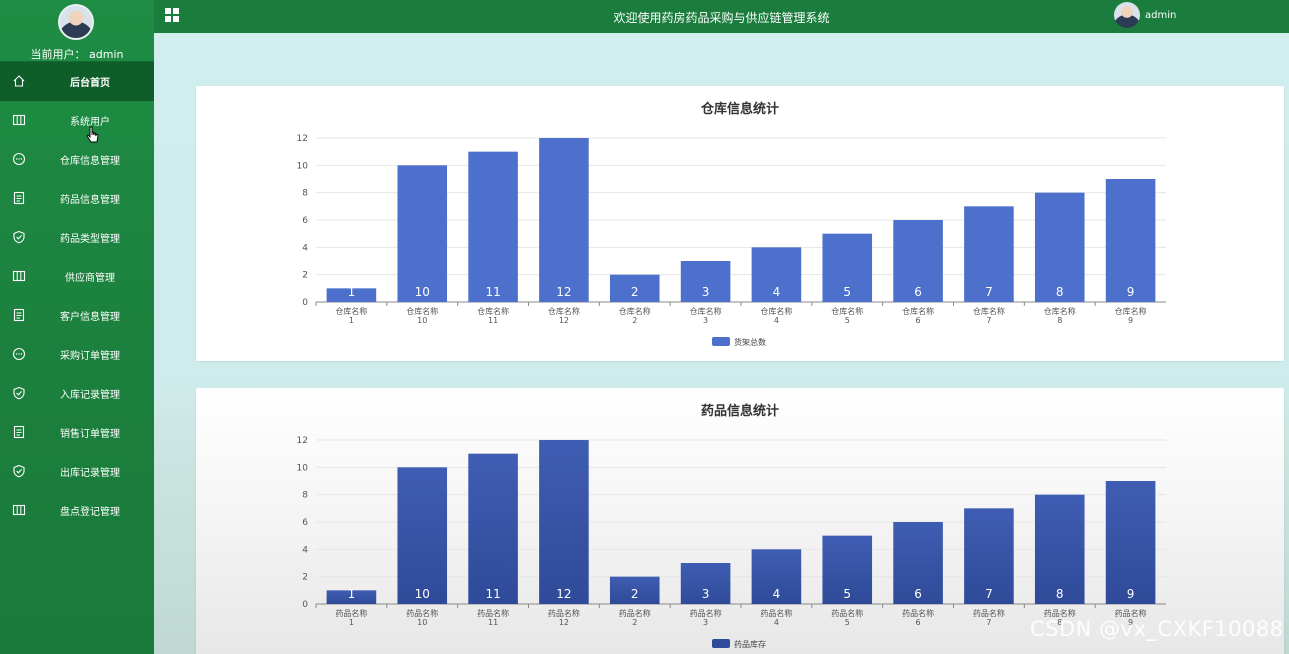 The width and height of the screenshot is (1289, 654). Describe the element at coordinates (989, 292) in the screenshot. I see `bar-value-label: 7` at that location.